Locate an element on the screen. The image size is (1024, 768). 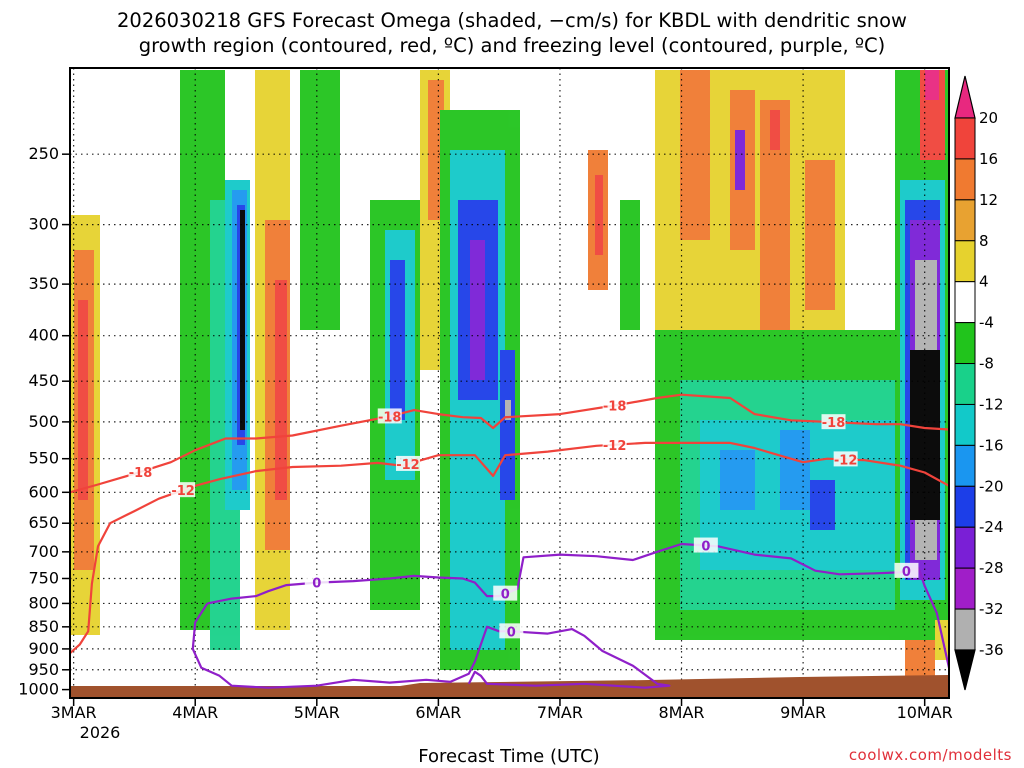
x-tick-label: 9MAR is located at coordinates (803, 712).